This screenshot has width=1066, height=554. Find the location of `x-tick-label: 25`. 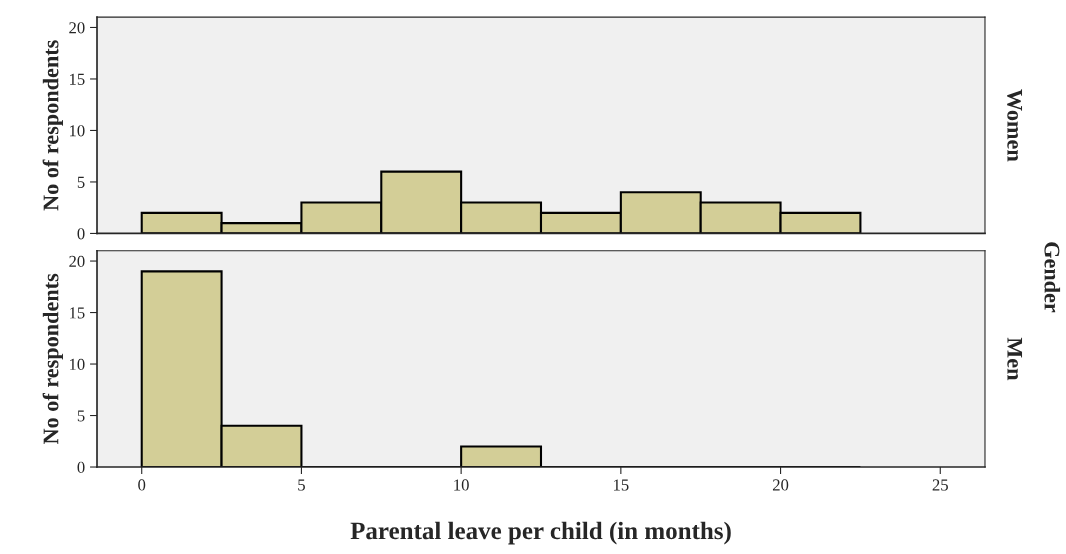

x-tick-label: 25 is located at coordinates (940, 485).